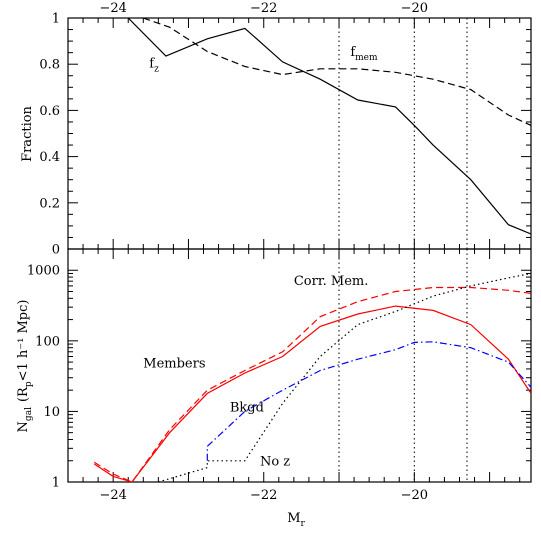 The width and height of the screenshot is (541, 536). Describe the element at coordinates (27, 133) in the screenshot. I see `y-axis-title-top: Fraction` at that location.